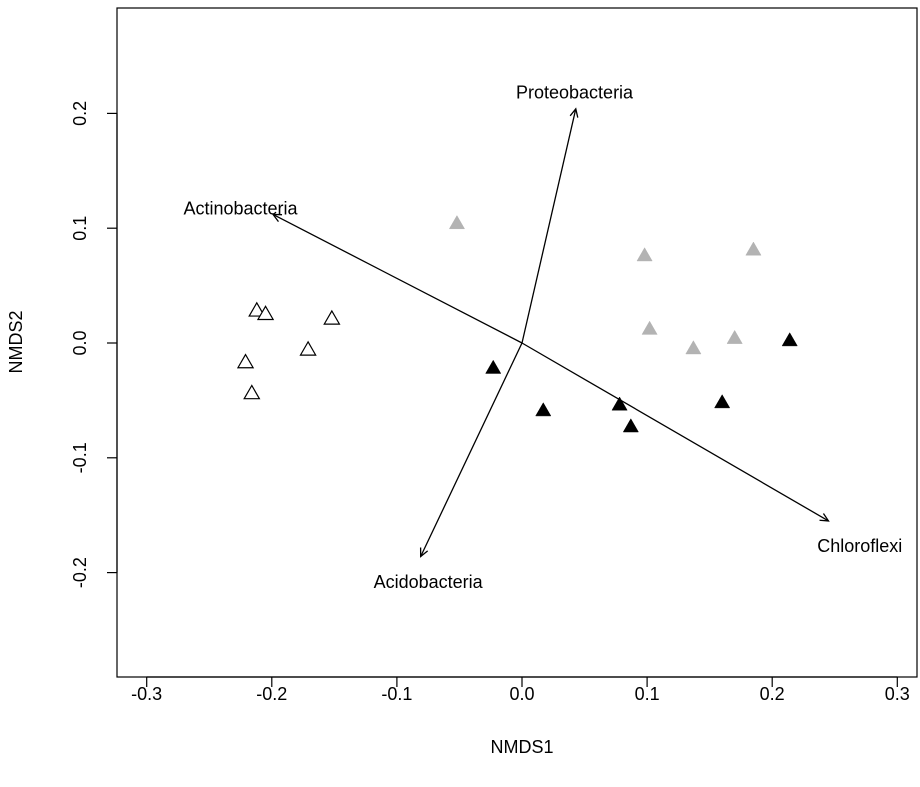 The height and width of the screenshot is (787, 920). Describe the element at coordinates (80, 342) in the screenshot. I see `y-tick-label: 0.0` at that location.